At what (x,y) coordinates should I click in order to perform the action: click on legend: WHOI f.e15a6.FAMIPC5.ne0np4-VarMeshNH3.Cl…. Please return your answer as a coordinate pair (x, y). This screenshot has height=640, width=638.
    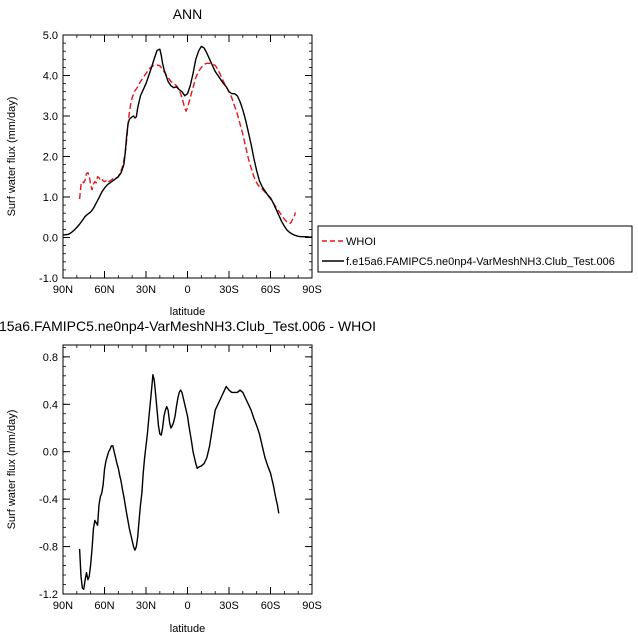
    Looking at the image, I should click on (475, 249).